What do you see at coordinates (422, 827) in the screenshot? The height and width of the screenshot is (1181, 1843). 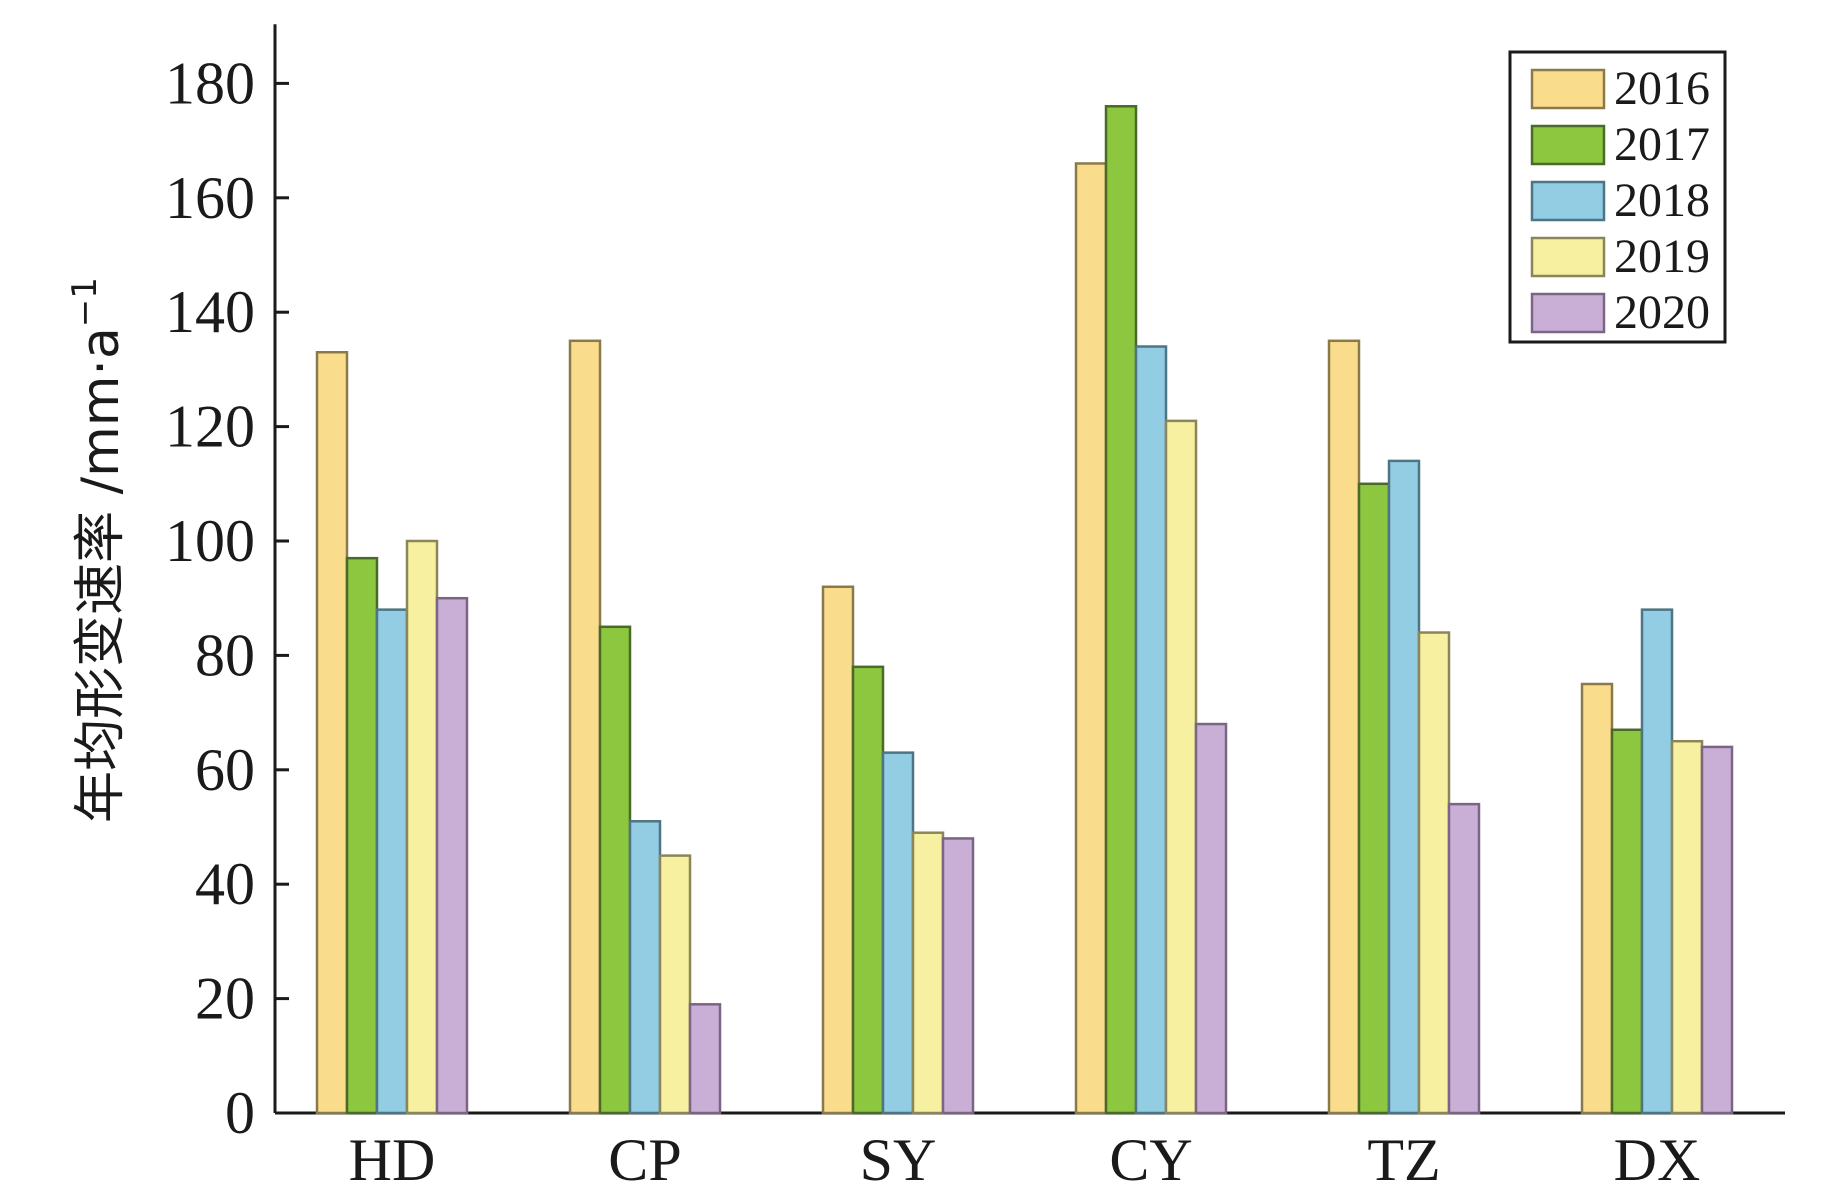 I see `bar-hd-2019` at bounding box center [422, 827].